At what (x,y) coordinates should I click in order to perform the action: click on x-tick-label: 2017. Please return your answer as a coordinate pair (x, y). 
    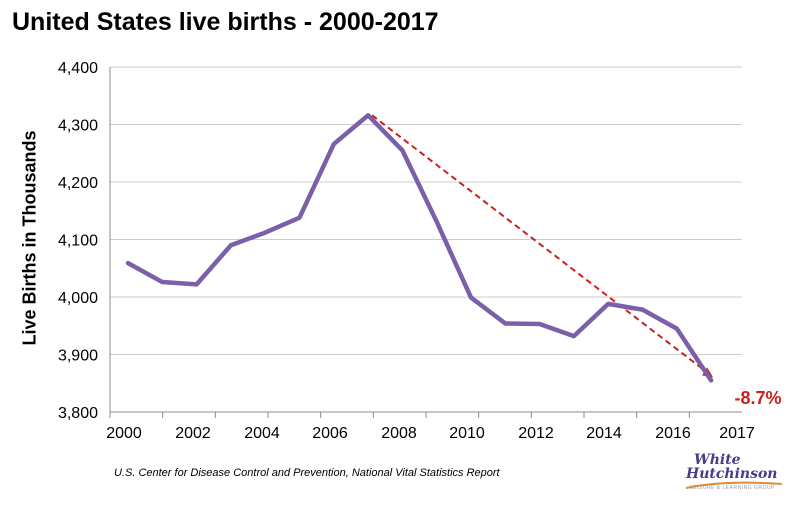
    Looking at the image, I should click on (737, 433).